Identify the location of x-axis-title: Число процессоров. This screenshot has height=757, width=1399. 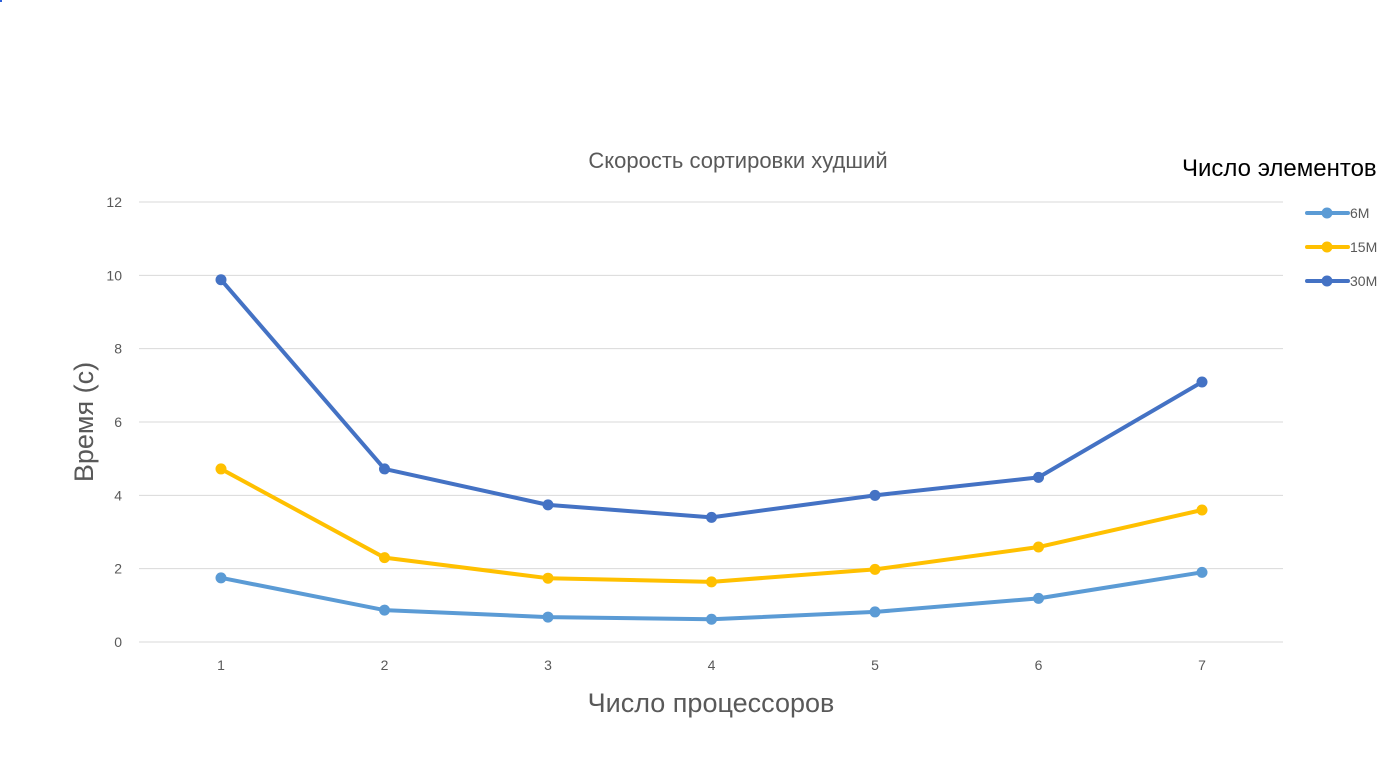
(711, 703).